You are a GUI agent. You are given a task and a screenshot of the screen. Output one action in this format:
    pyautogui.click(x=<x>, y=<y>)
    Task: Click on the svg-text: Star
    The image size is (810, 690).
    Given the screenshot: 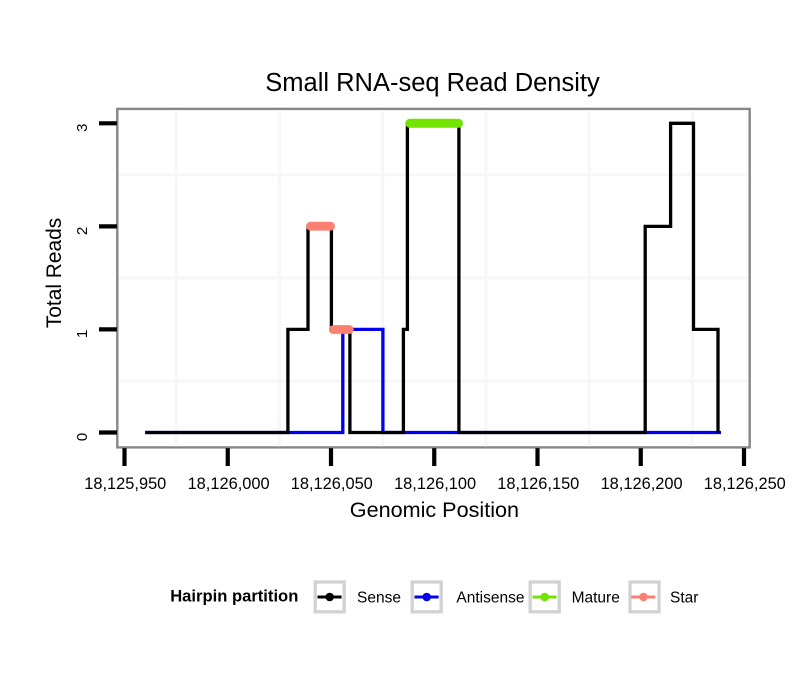 What is the action you would take?
    pyautogui.click(x=684, y=597)
    